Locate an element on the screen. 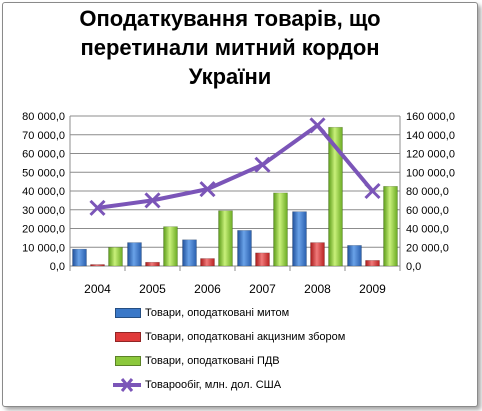 This screenshot has height=411, width=482. legend-marker is located at coordinates (127, 385).